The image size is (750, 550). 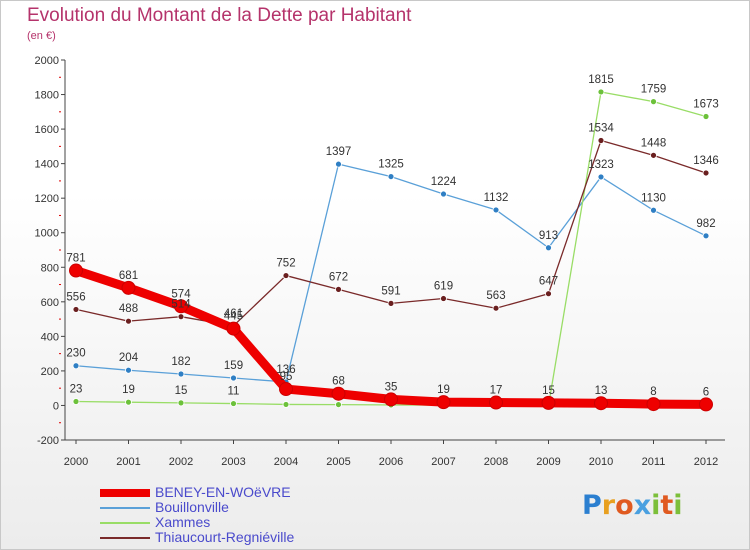 What do you see at coordinates (47, 234) in the screenshot?
I see `y-tick-label: 1000` at bounding box center [47, 234].